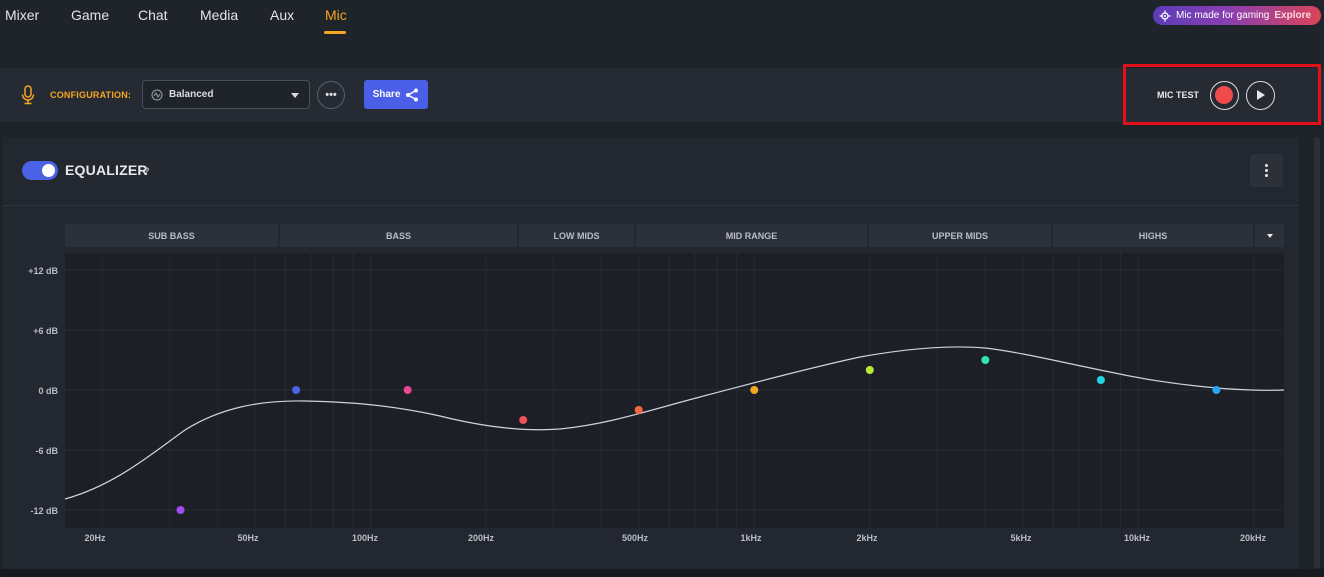  I want to click on freq-label: 20Hz, so click(95, 538).